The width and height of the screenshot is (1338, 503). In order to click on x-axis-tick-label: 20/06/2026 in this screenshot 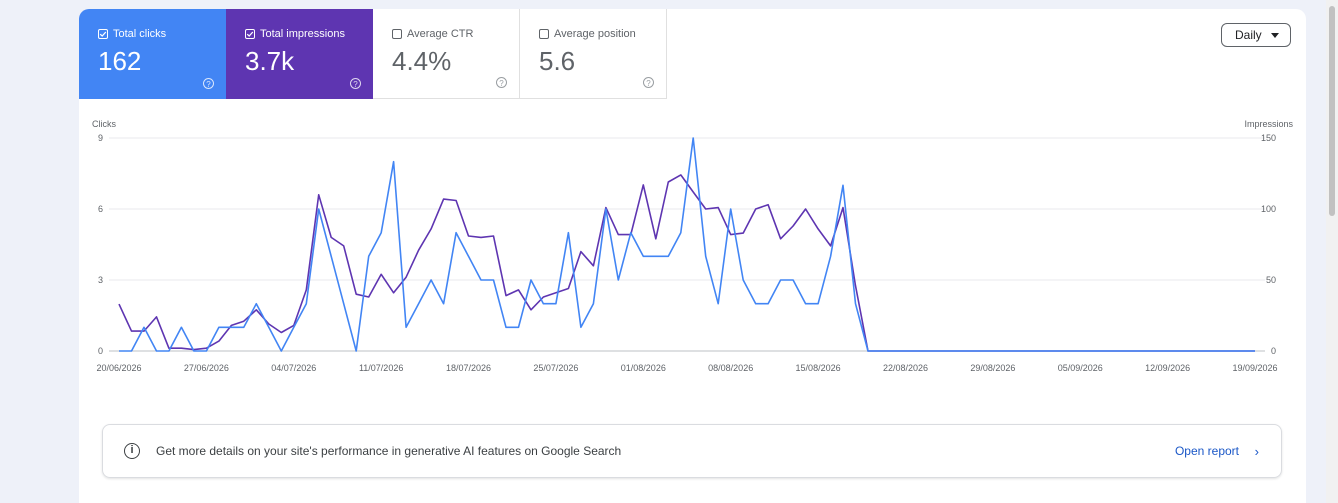, I will do `click(118, 368)`.